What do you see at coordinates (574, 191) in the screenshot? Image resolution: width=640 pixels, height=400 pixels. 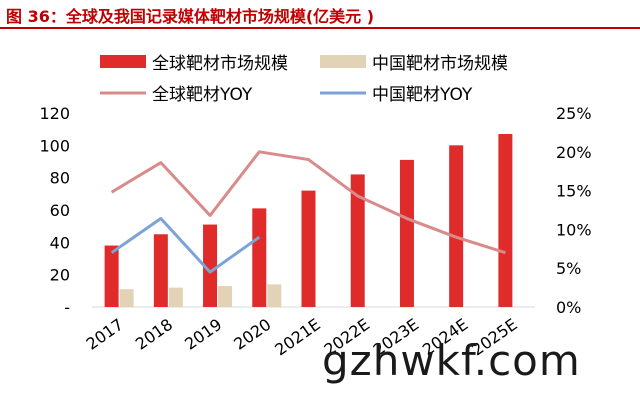 I see `y-right-tick-label: 15%` at bounding box center [574, 191].